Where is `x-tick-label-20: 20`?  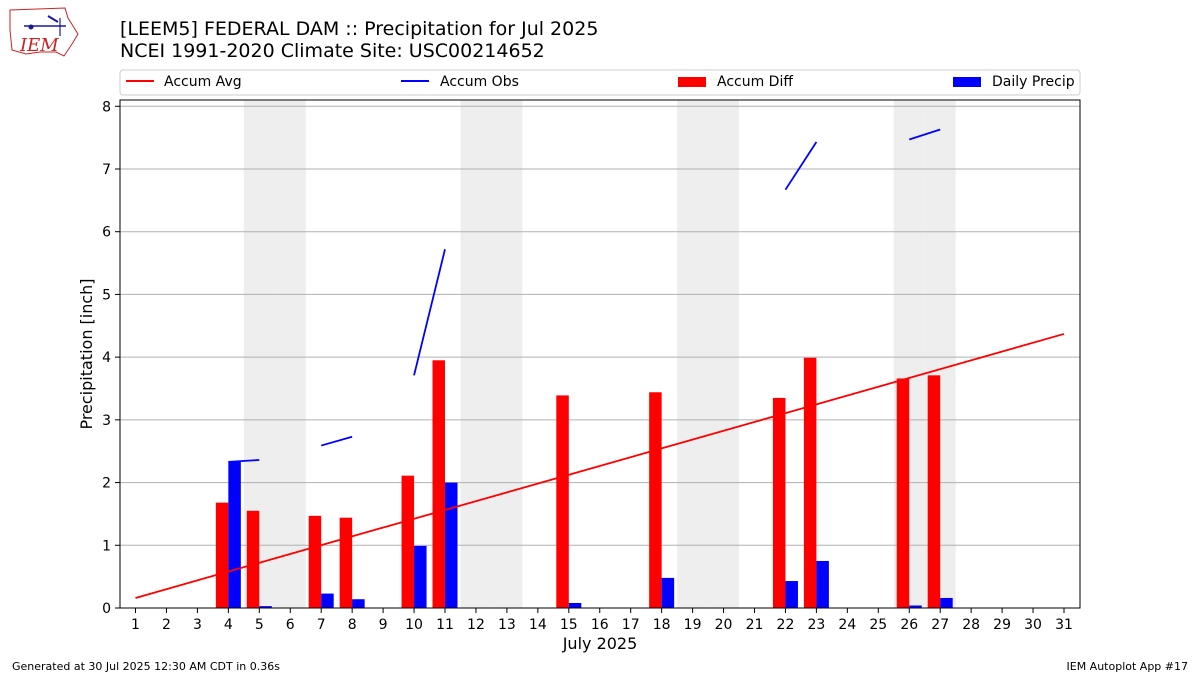 x-tick-label-20: 20 is located at coordinates (724, 625).